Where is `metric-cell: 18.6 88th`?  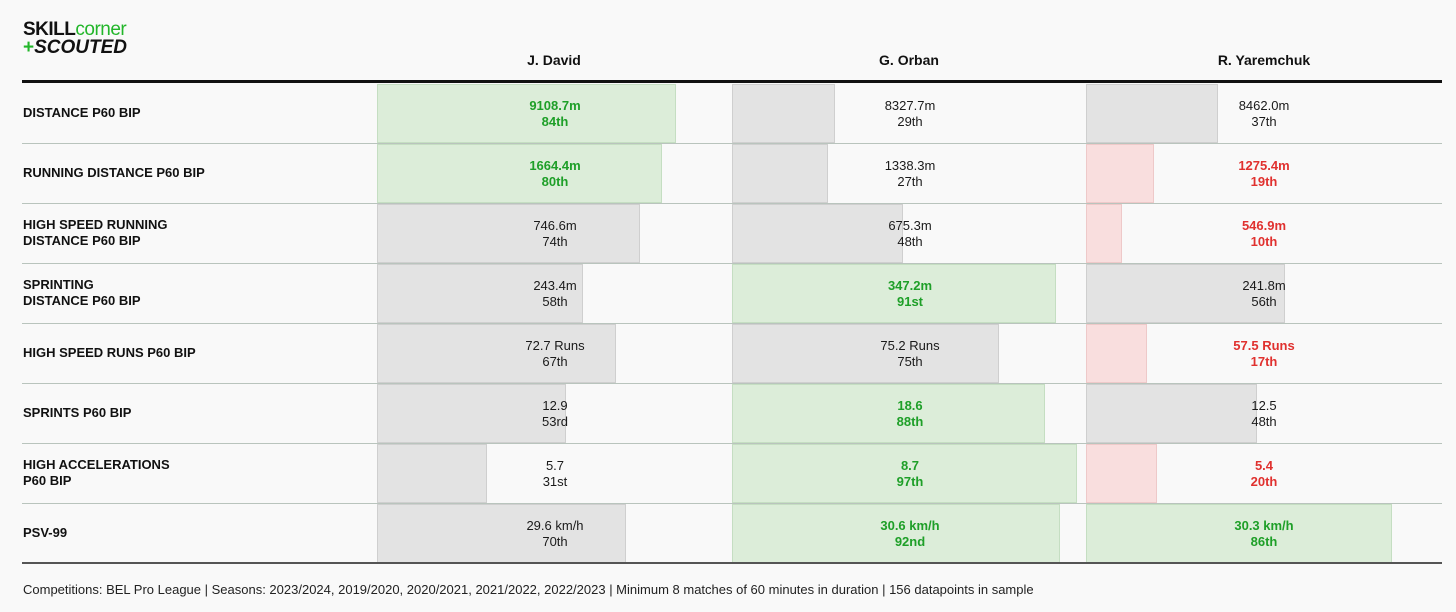 metric-cell: 18.6 88th is located at coordinates (888, 413).